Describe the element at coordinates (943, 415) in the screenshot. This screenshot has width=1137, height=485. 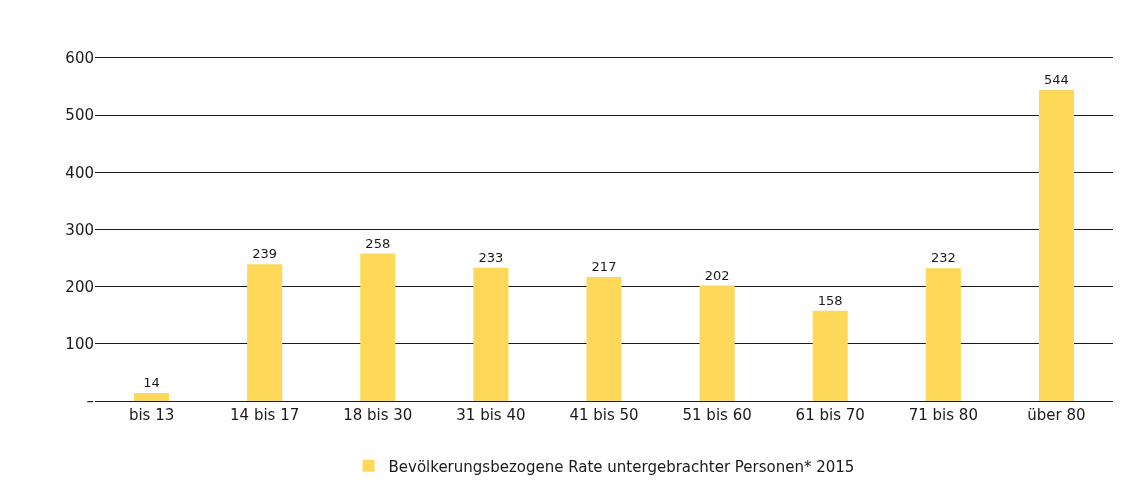
I see `x-tick-label: 71 bis 80` at that location.